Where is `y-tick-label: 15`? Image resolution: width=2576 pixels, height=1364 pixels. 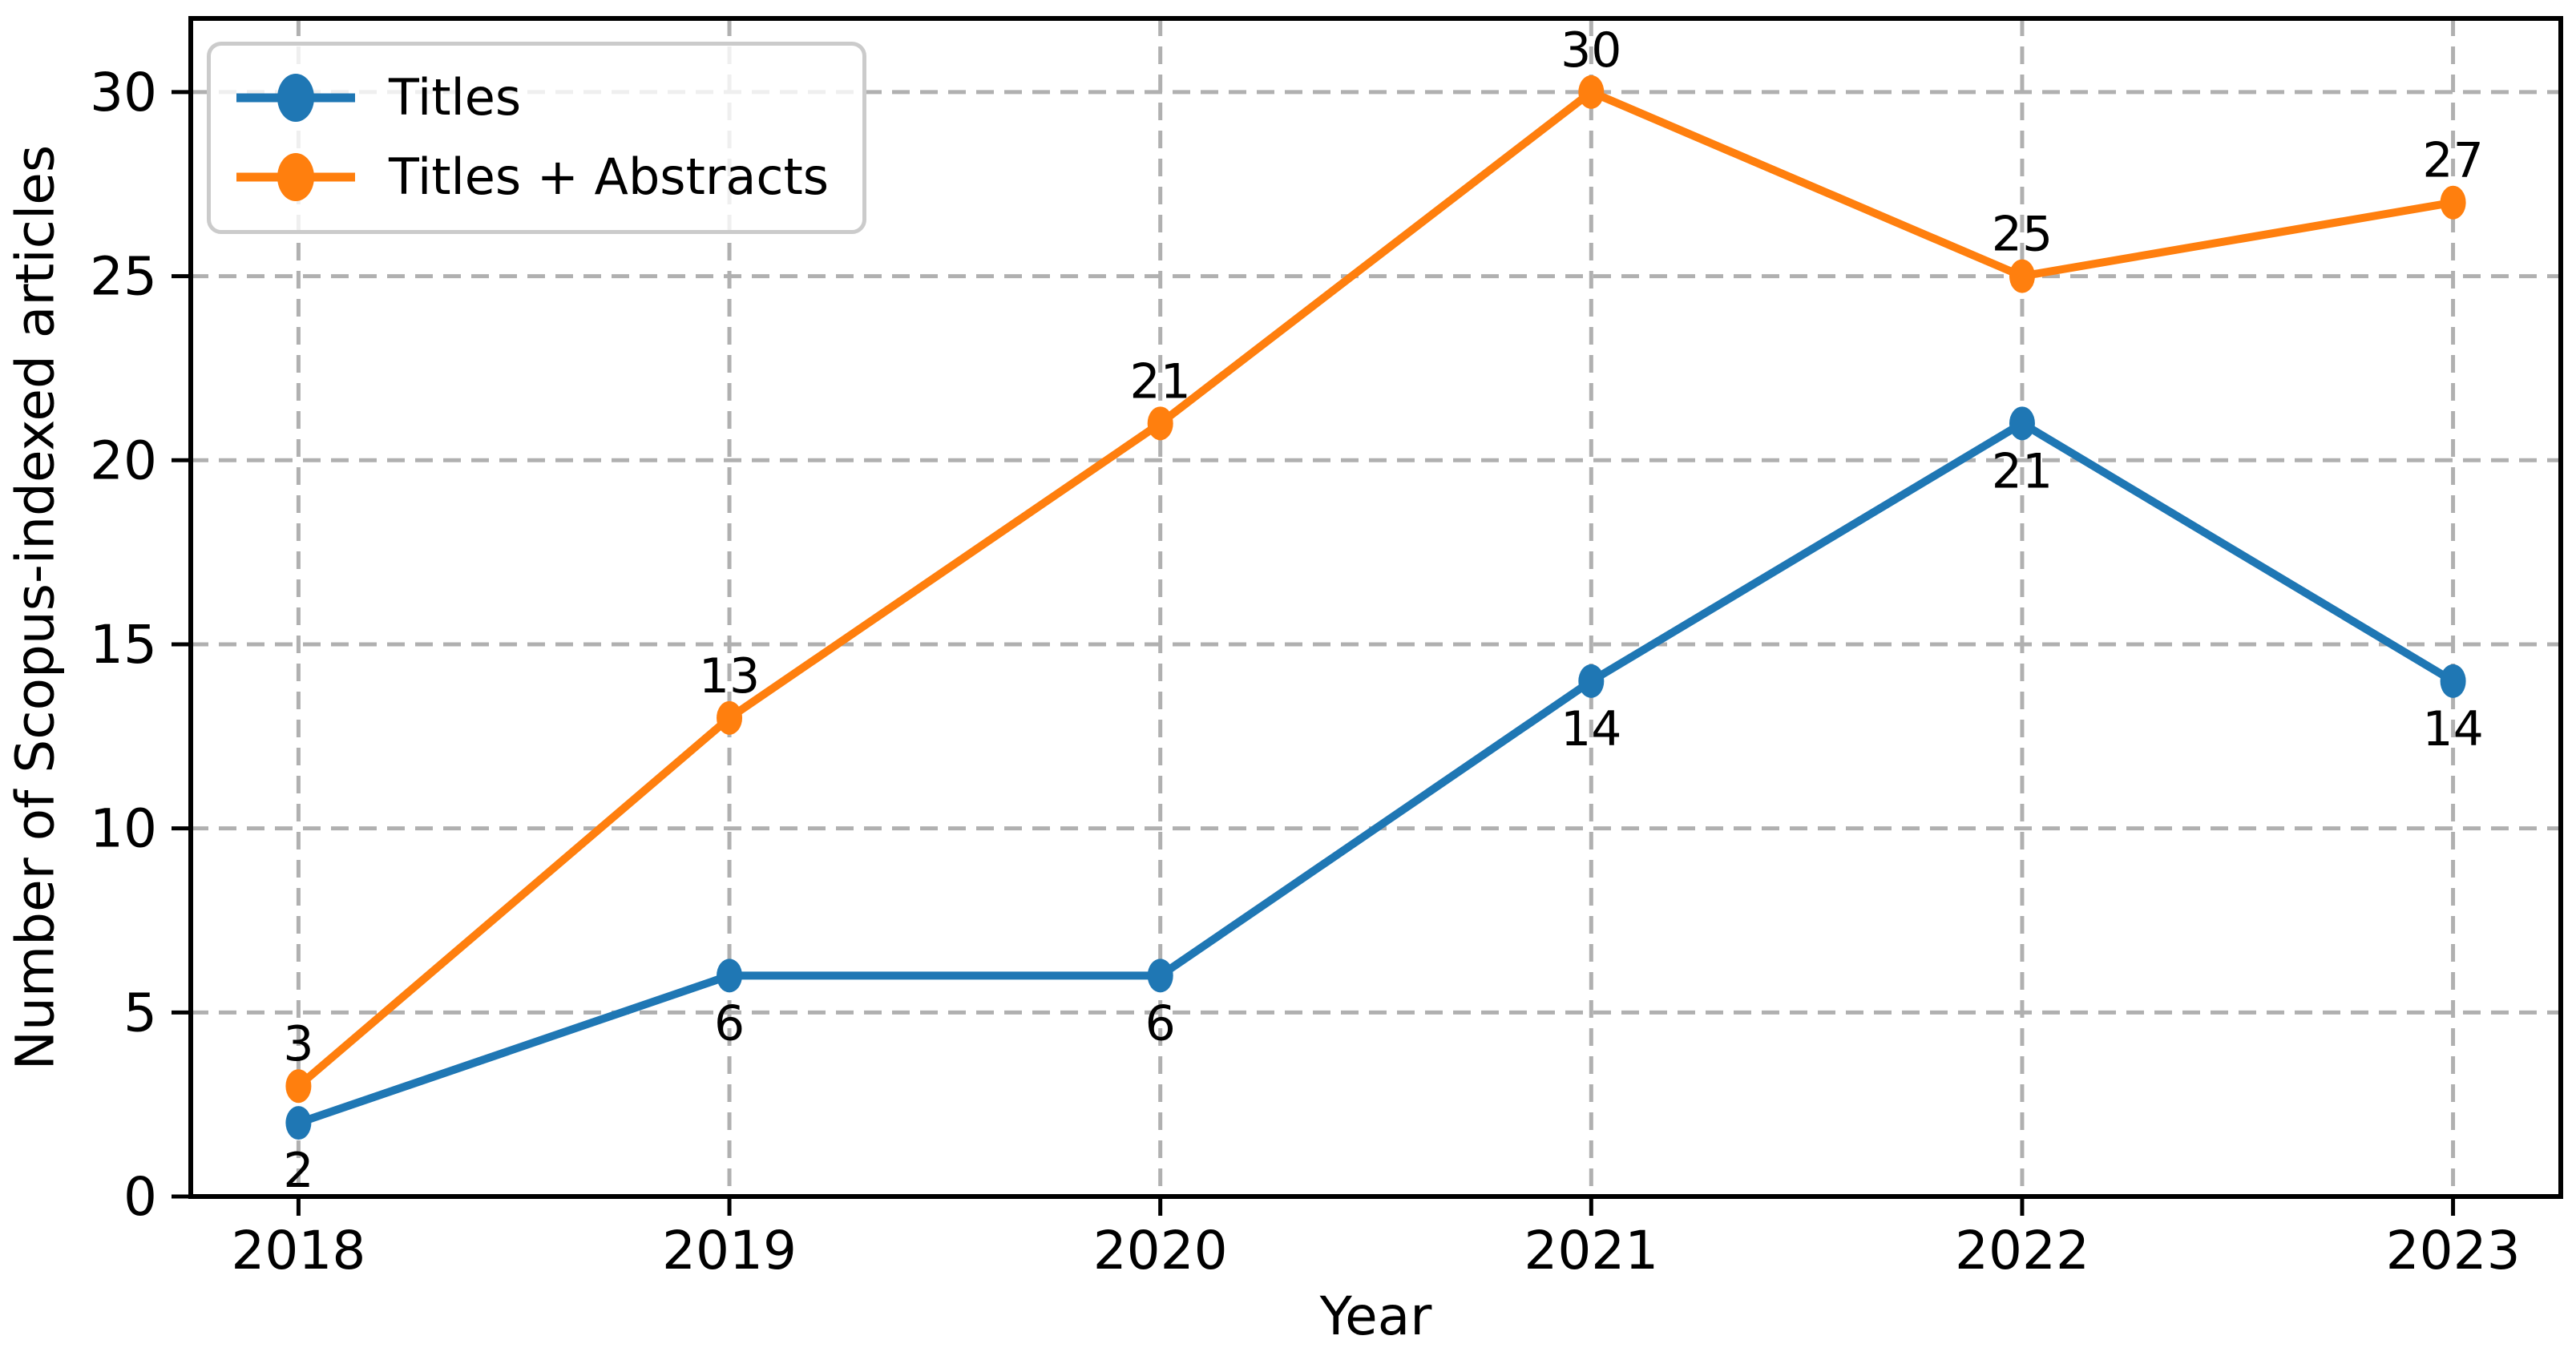
y-tick-label: 15 is located at coordinates (124, 645).